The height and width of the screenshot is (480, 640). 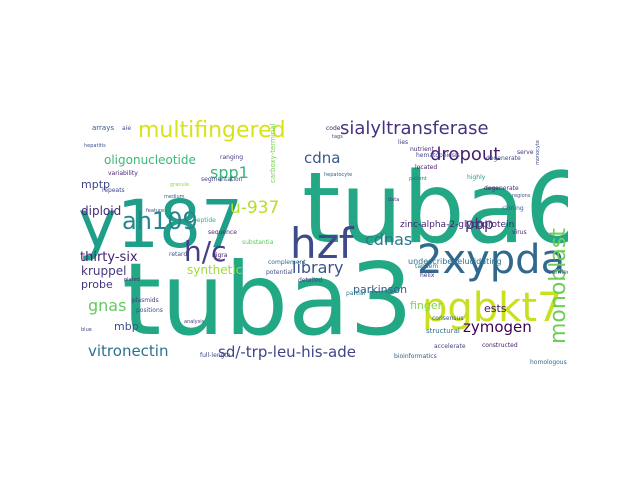 I want to click on cloud-word: oligonucleotide, so click(x=150, y=160).